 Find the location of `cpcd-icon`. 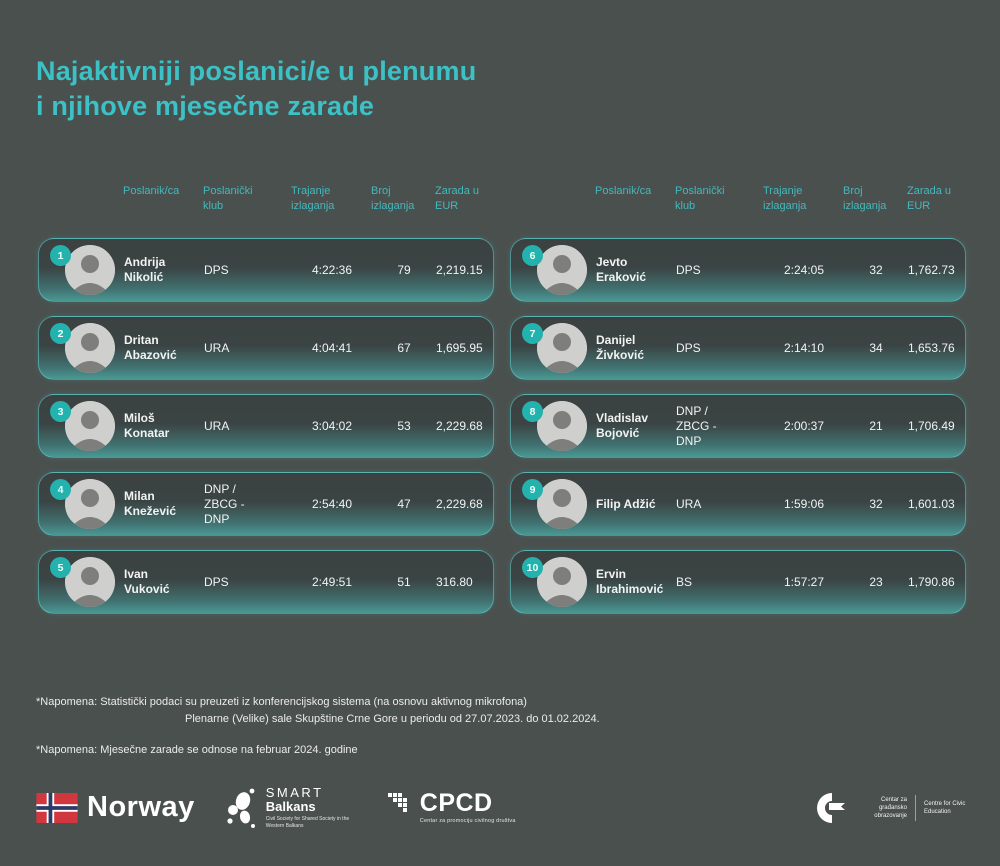

cpcd-icon is located at coordinates (397, 803).